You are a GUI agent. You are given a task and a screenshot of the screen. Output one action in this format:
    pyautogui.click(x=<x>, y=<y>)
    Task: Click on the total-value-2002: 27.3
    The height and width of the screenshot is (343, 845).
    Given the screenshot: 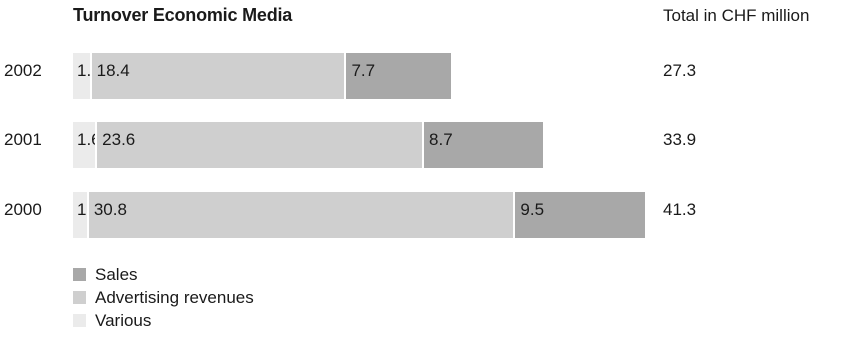 What is the action you would take?
    pyautogui.click(x=680, y=70)
    